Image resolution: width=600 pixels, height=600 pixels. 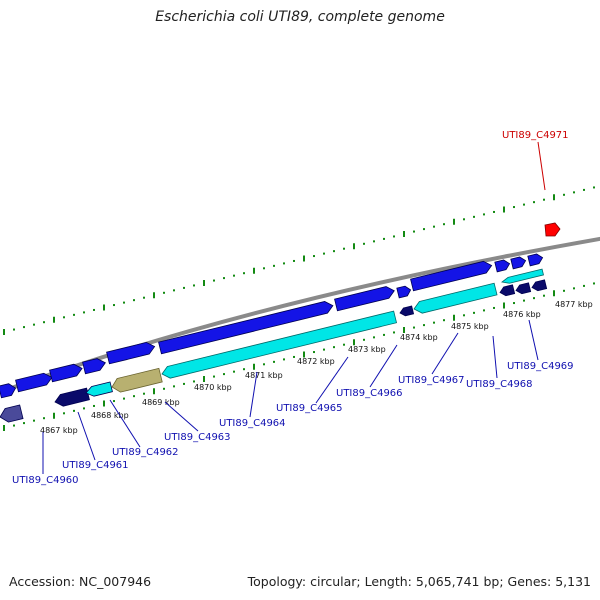 I want to click on kbp-tick-label: 4868 kbp, so click(x=110, y=415).